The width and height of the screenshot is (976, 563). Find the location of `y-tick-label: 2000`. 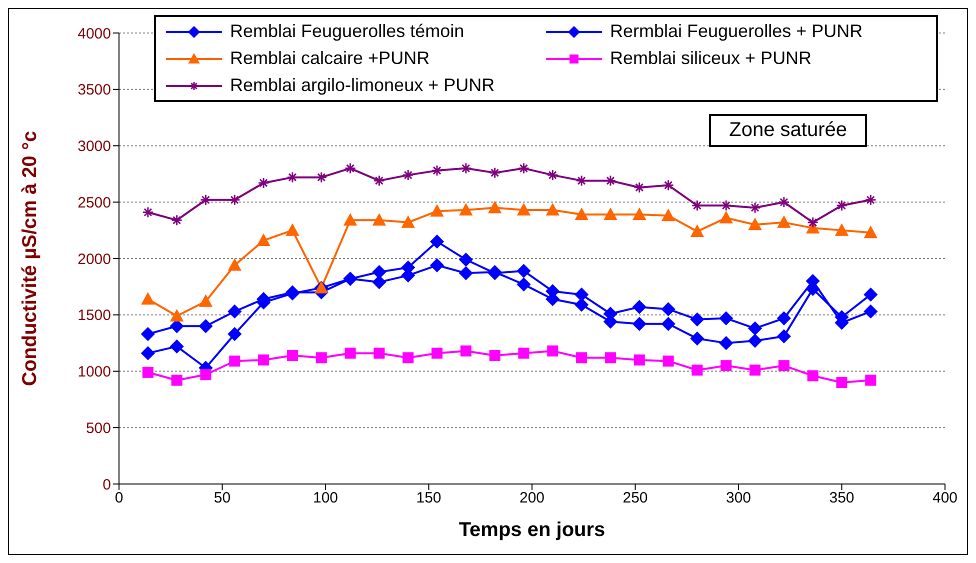

y-tick-label: 2000 is located at coordinates (94, 259).